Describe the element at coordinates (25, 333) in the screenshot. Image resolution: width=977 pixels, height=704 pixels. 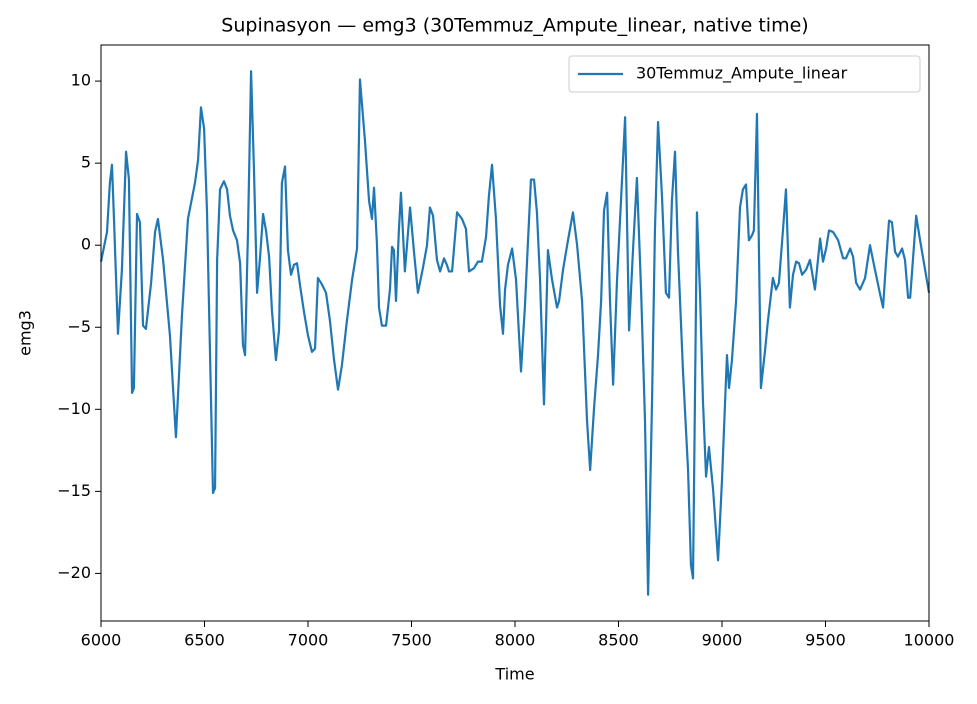
I see `y-axis-label: emg3` at that location.